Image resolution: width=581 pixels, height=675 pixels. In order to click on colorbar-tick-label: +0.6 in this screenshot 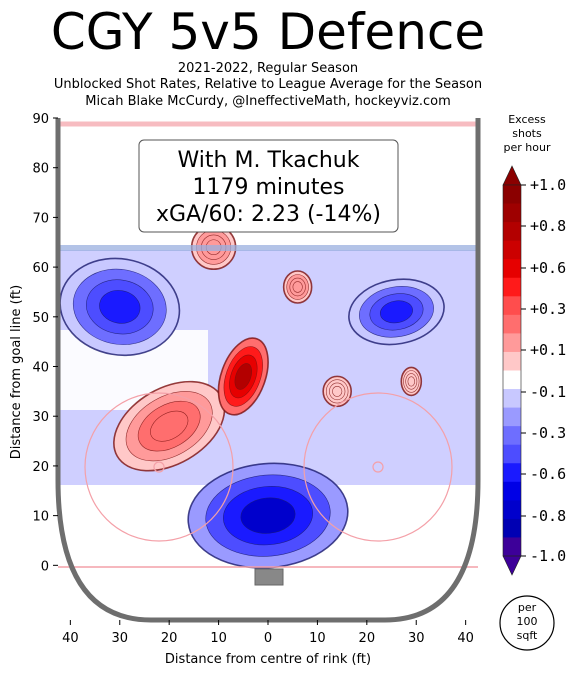, I will do `click(548, 268)`.